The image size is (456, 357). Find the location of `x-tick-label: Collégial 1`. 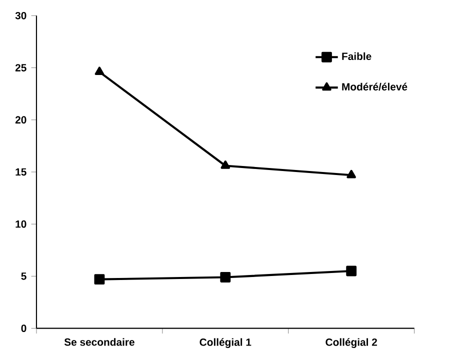

x-tick-label: Collégial 1 is located at coordinates (226, 343).